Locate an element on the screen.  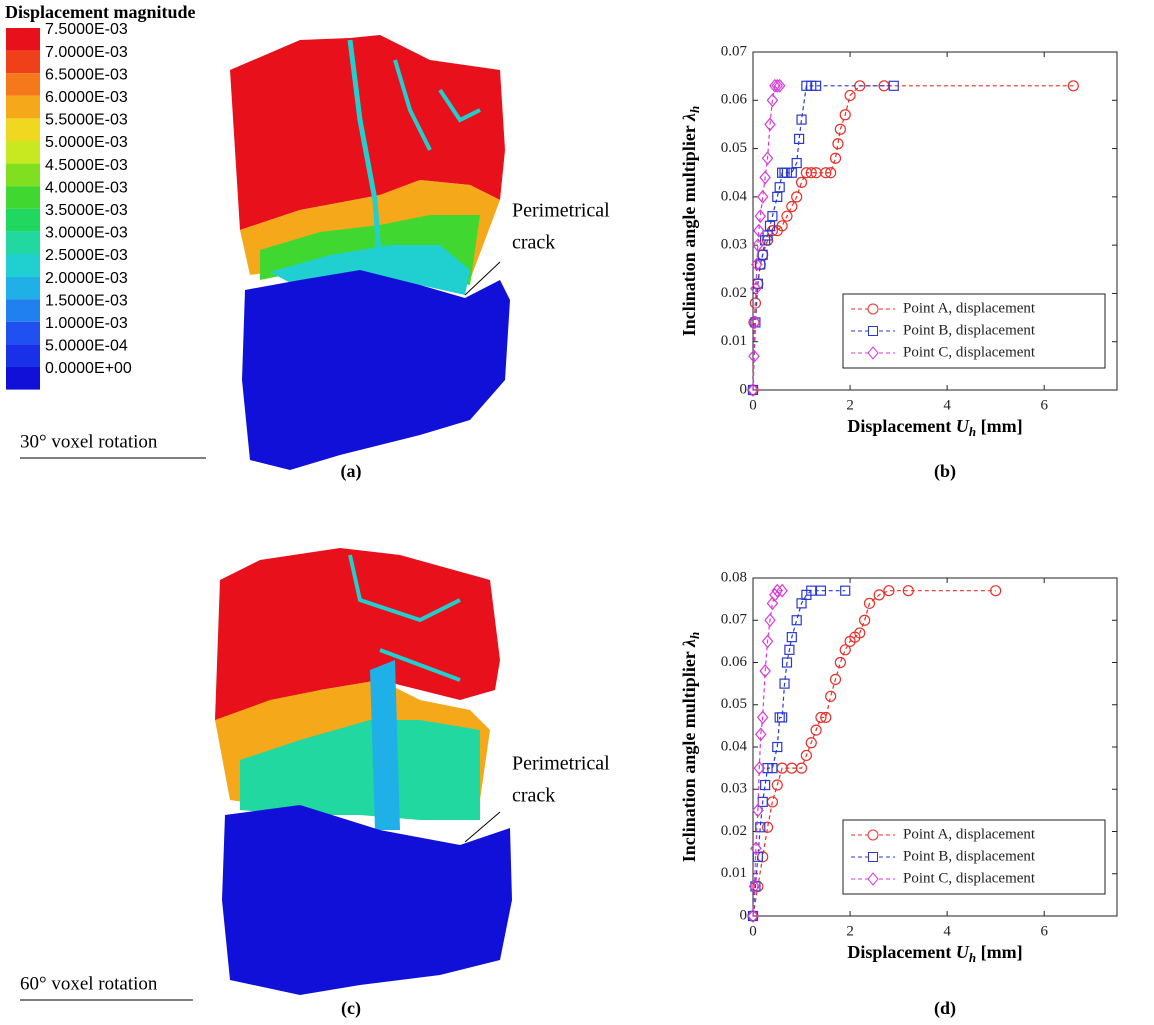
y-axis-label: Inclination angle multiplier λh is located at coordinates (690, 747).